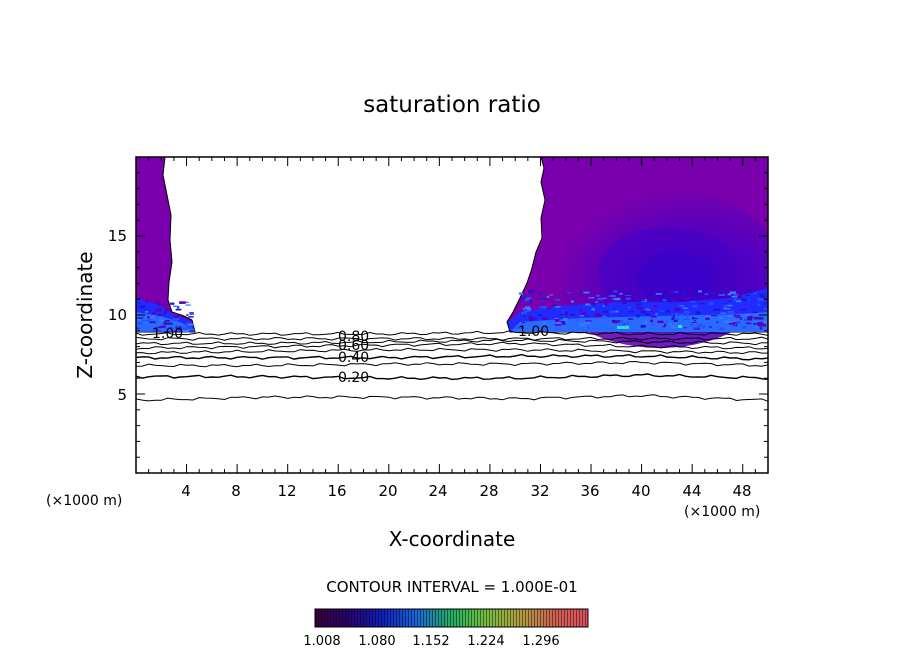 Image resolution: width=904 pixels, height=654 pixels. Describe the element at coordinates (353, 378) in the screenshot. I see `contour-label: 0.20` at that location.